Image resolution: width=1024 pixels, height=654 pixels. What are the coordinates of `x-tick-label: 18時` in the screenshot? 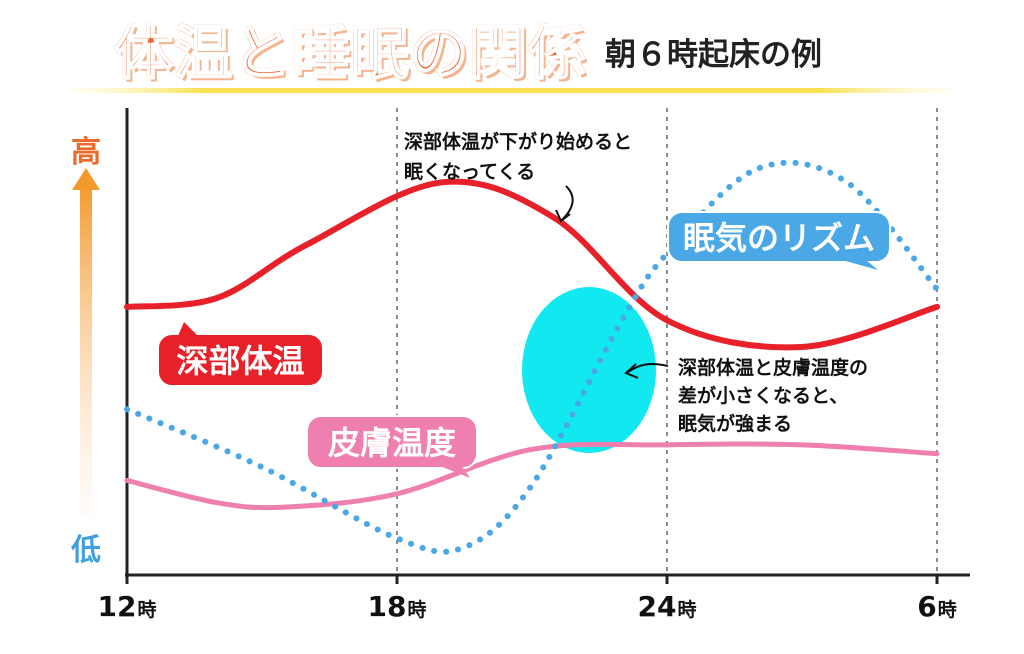 It's located at (397, 606).